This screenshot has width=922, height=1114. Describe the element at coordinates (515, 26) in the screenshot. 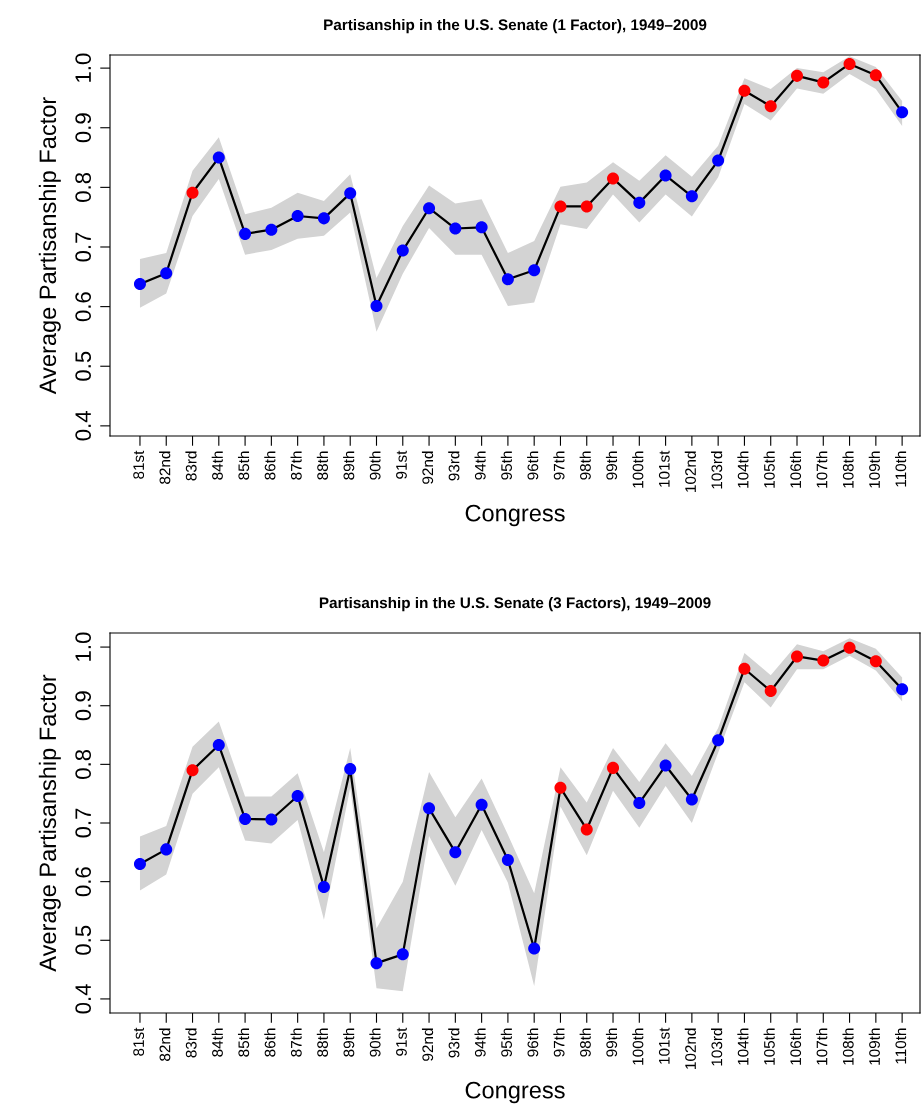

I see `chart-title: Partisanship in the U.S. Senate (1 Factor), 1949–2009` at that location.